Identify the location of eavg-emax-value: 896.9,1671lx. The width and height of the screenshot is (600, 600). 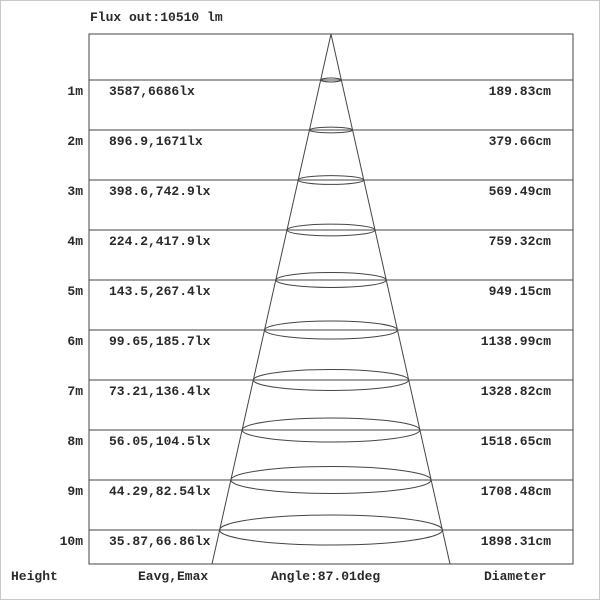
(156, 141).